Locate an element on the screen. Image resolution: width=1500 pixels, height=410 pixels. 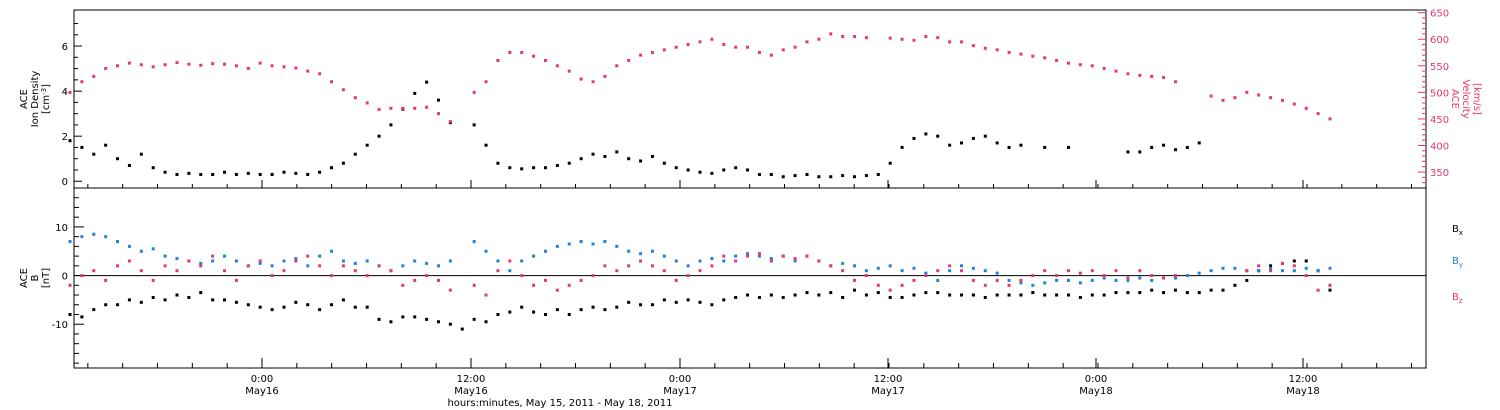
density-tick-label-3: 6 is located at coordinates (65, 47).